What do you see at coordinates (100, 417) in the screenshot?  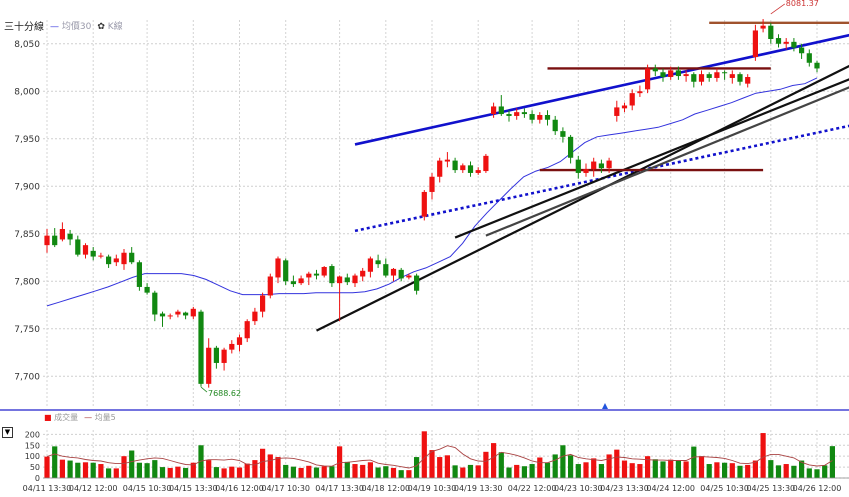 I see `legend-vol-ma: — 均量5` at bounding box center [100, 417].